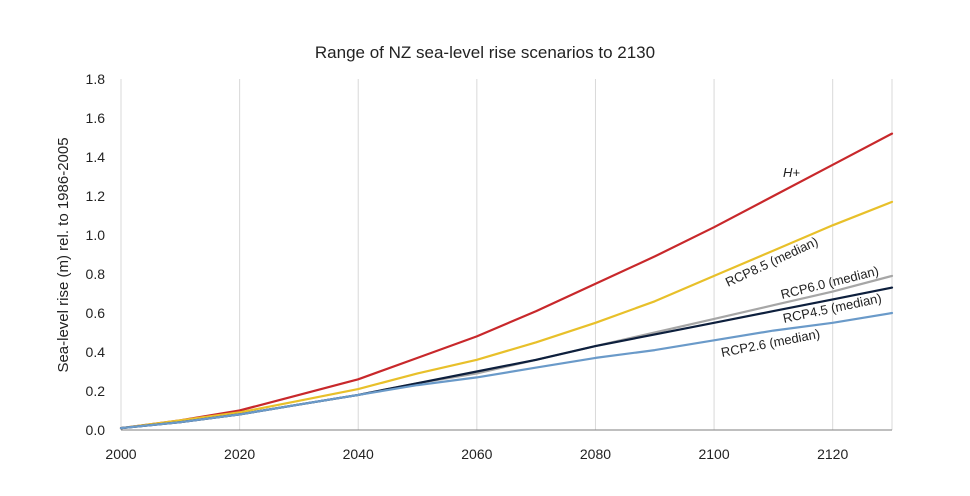 This screenshot has height=496, width=970. What do you see at coordinates (96, 157) in the screenshot?
I see `y-tick-label: 1.4` at bounding box center [96, 157].